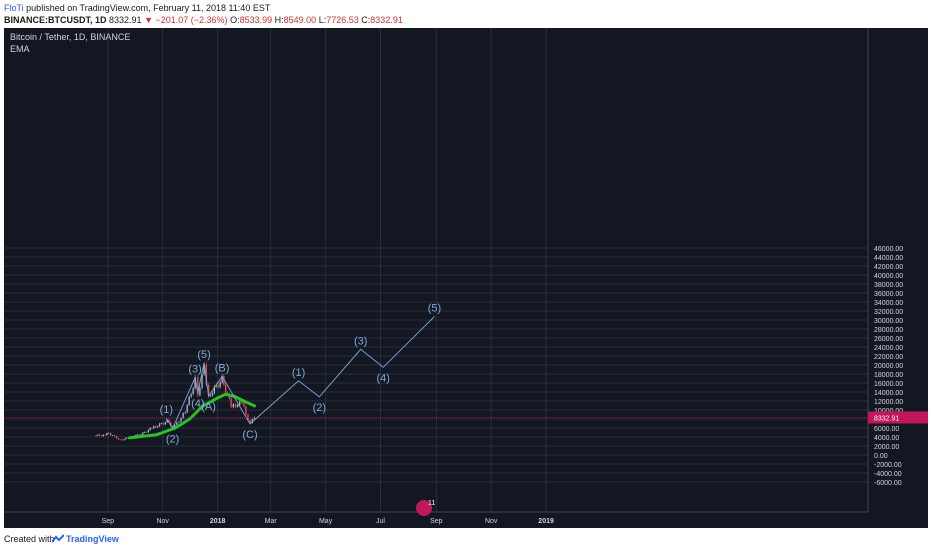 Image resolution: width=932 pixels, height=550 pixels. What do you see at coordinates (58, 538) in the screenshot?
I see `tradingview-logo-icon` at bounding box center [58, 538].